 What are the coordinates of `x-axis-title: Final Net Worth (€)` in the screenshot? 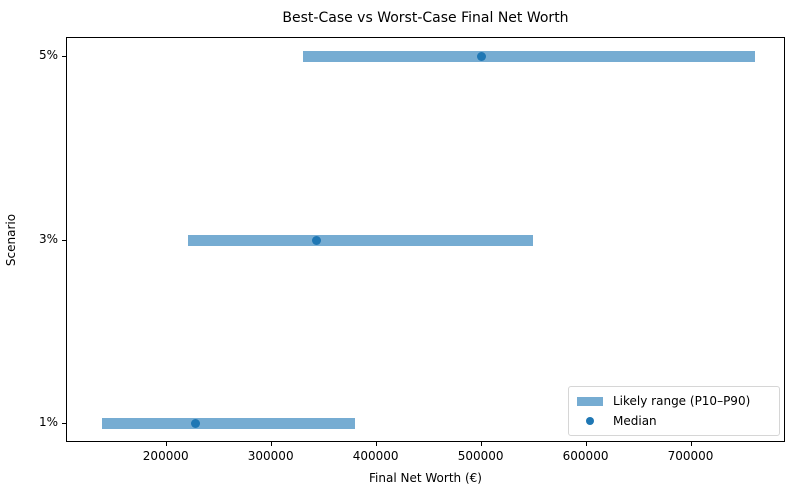 It's located at (425, 478).